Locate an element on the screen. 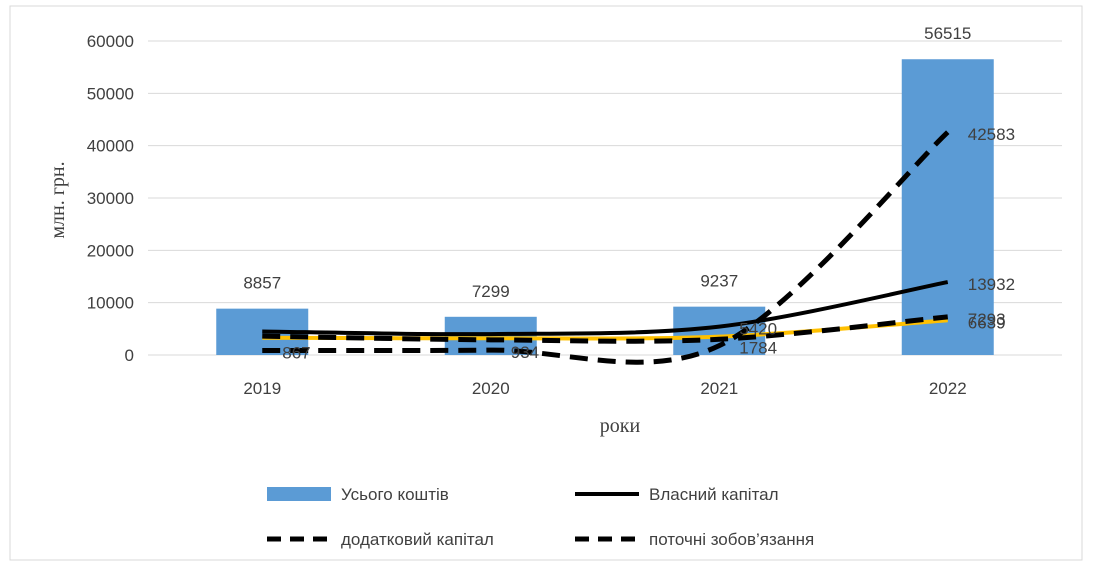  legend-label: Власний капітал is located at coordinates (714, 494).